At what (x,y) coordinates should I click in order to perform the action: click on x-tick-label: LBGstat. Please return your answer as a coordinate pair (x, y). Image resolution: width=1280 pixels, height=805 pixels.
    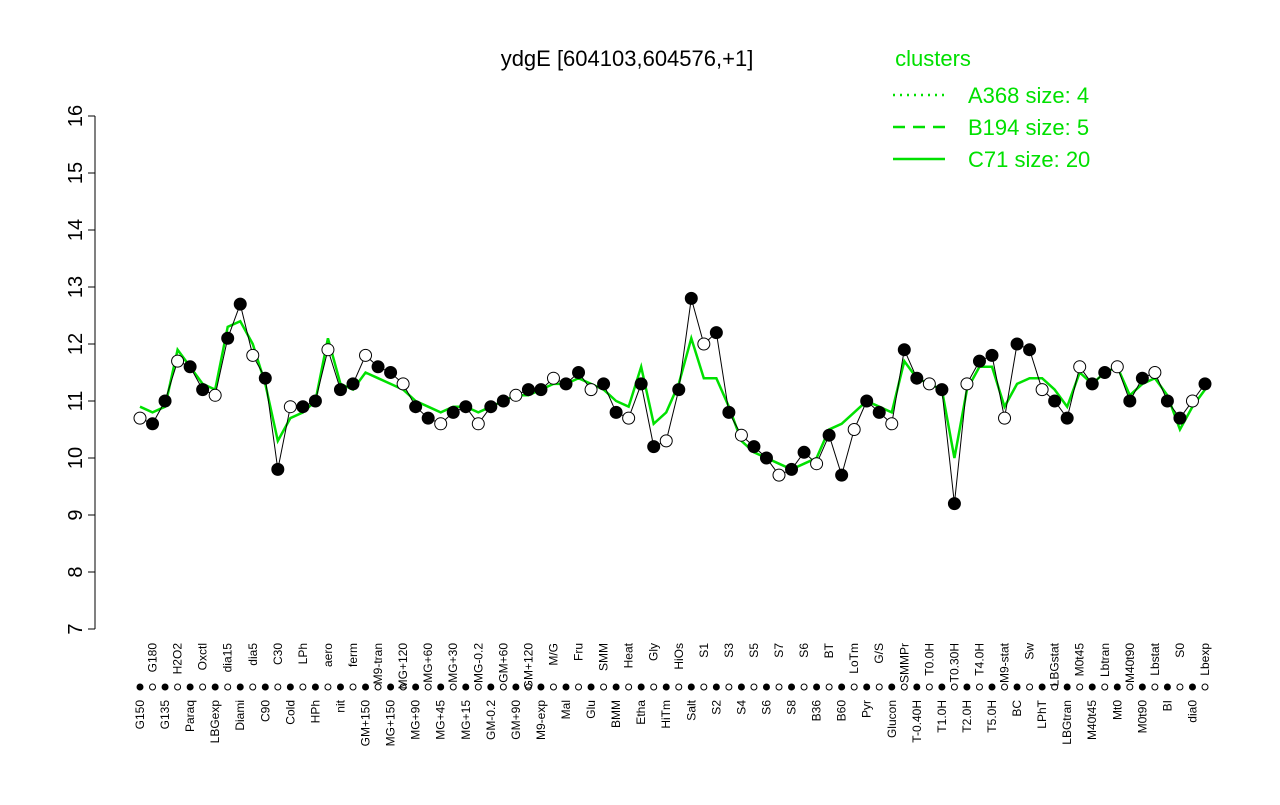
    Looking at the image, I should click on (1055, 664).